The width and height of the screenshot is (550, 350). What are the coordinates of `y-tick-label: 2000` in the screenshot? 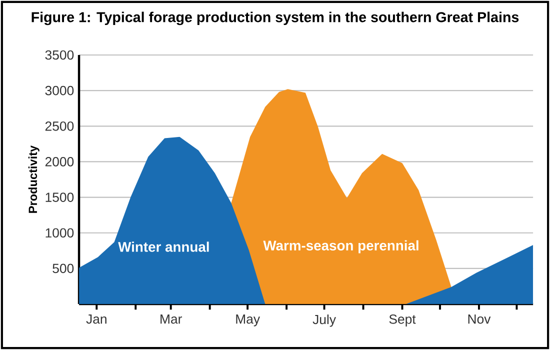 It's located at (59, 161).